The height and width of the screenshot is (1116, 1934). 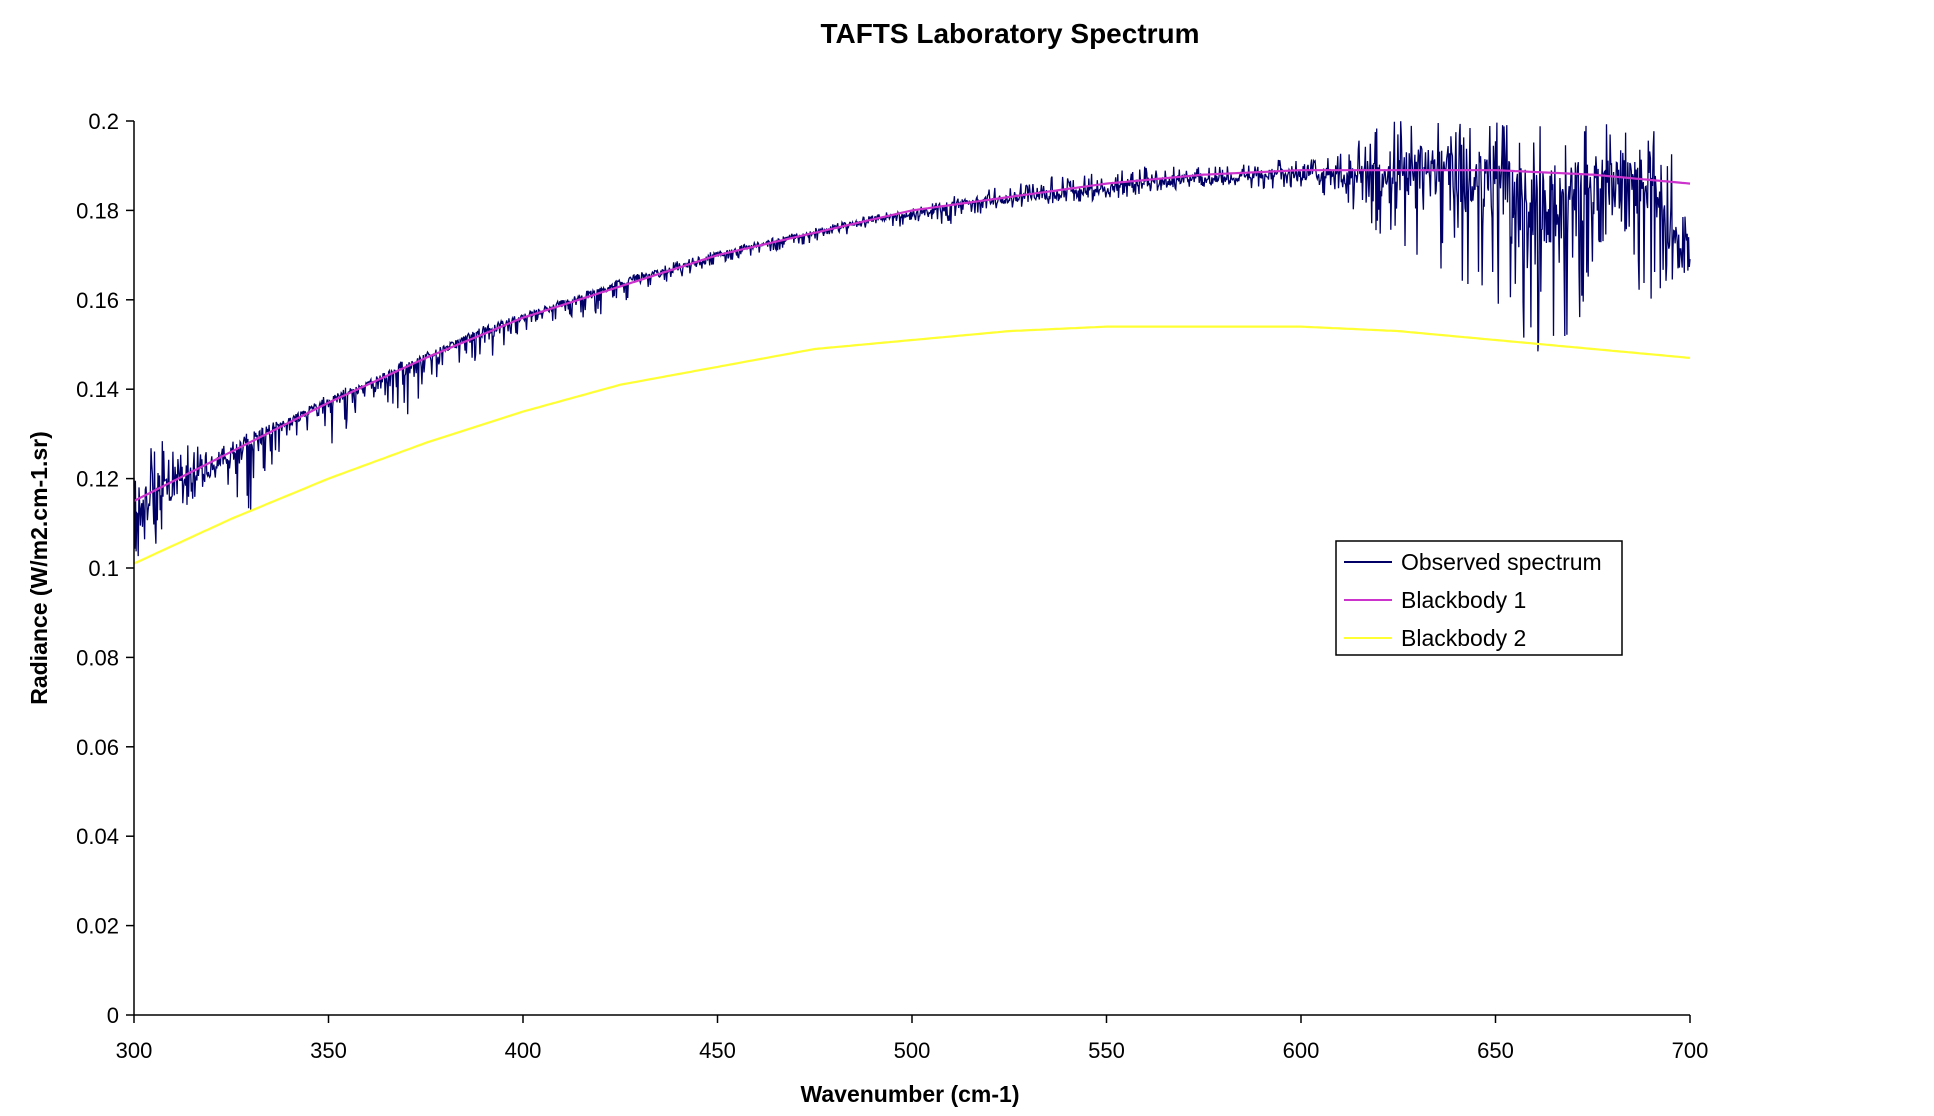 I want to click on y-tick-label: 0.1, so click(x=103, y=568).